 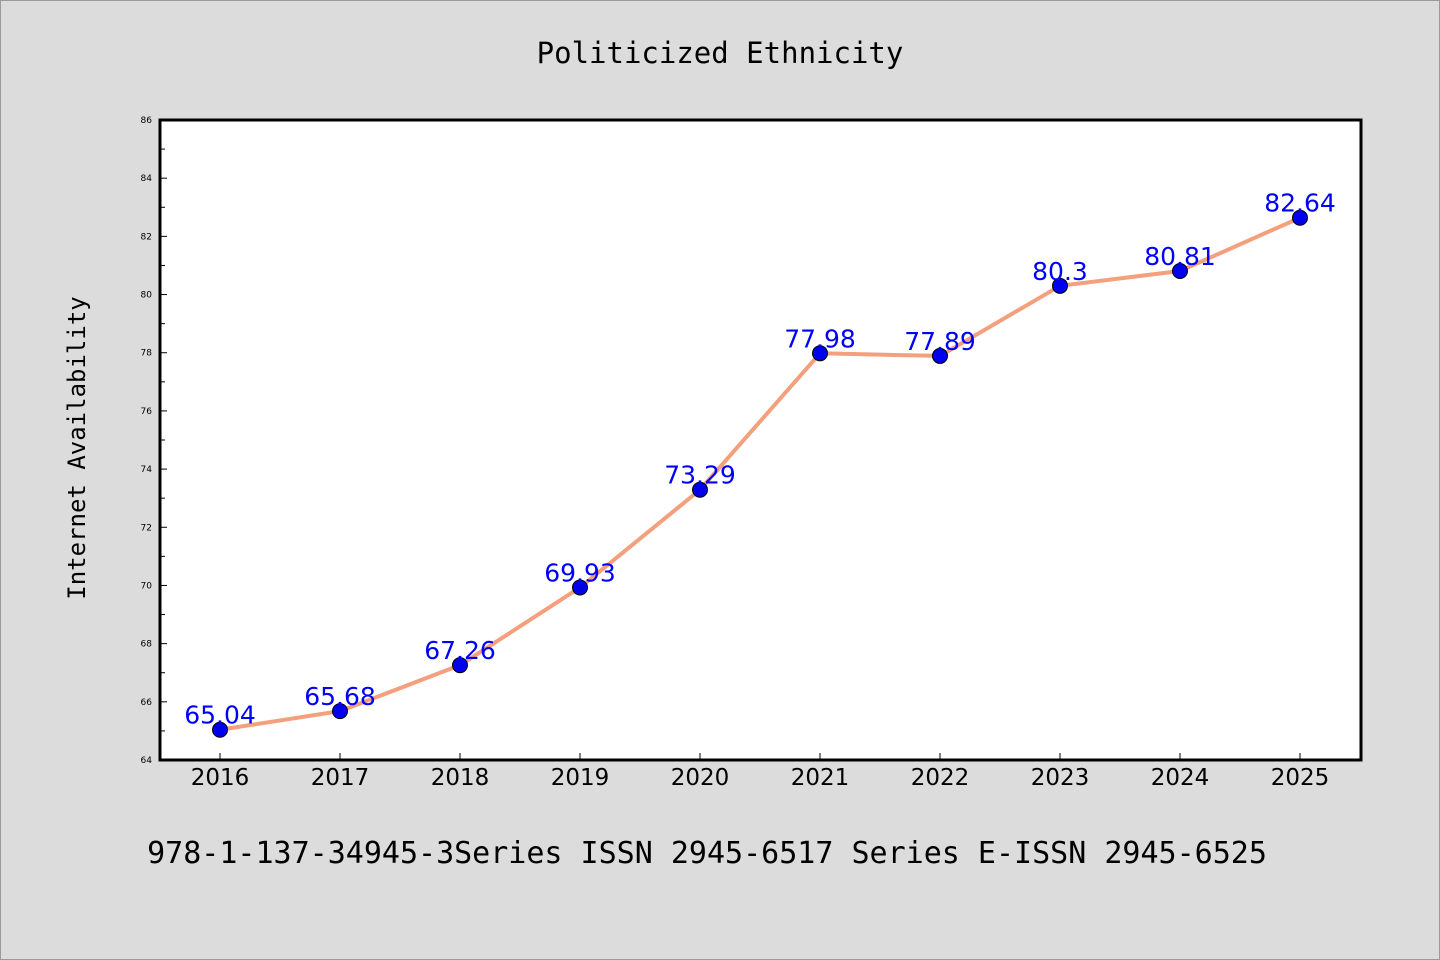 What do you see at coordinates (340, 696) in the screenshot?
I see `data-value-label: 65.68` at bounding box center [340, 696].